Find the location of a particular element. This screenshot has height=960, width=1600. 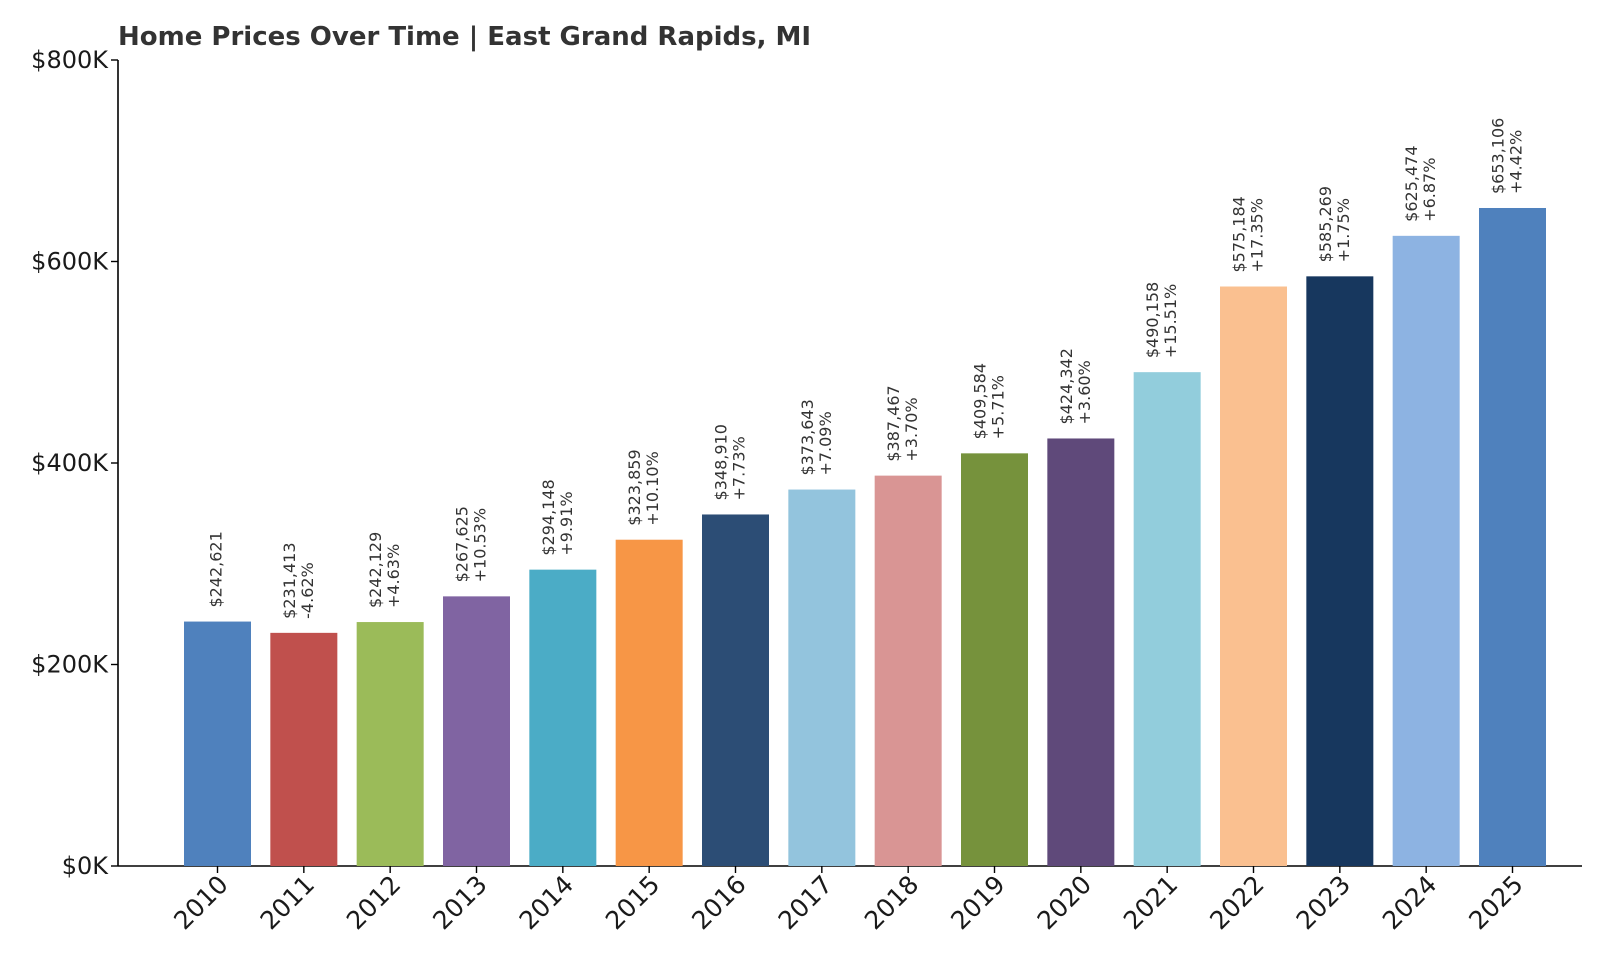

change-label: +17.35% is located at coordinates (1257, 235).